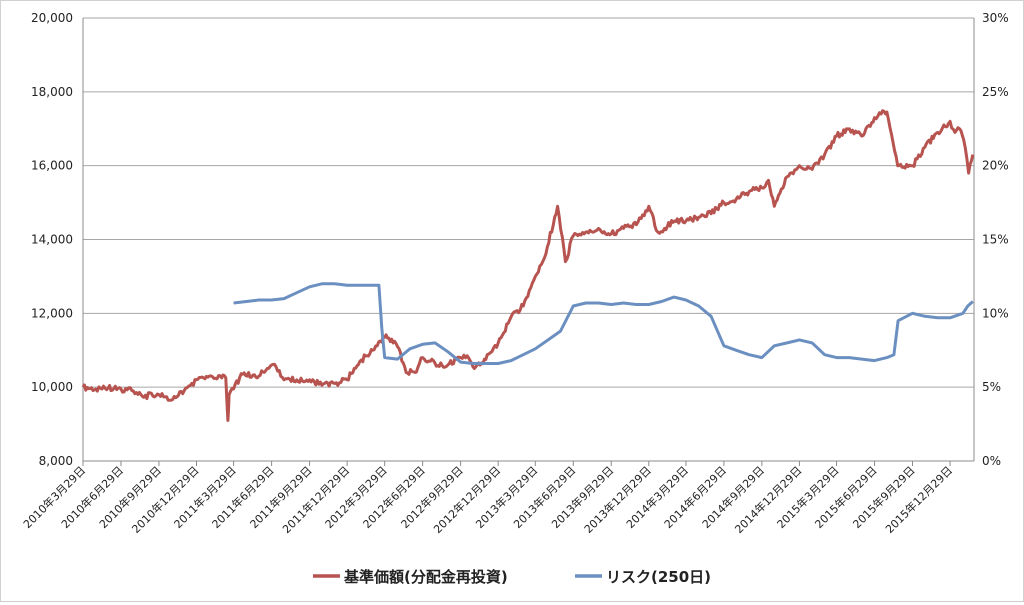  What do you see at coordinates (995, 18) in the screenshot?
I see `y-right-tick-label: 30%` at bounding box center [995, 18].